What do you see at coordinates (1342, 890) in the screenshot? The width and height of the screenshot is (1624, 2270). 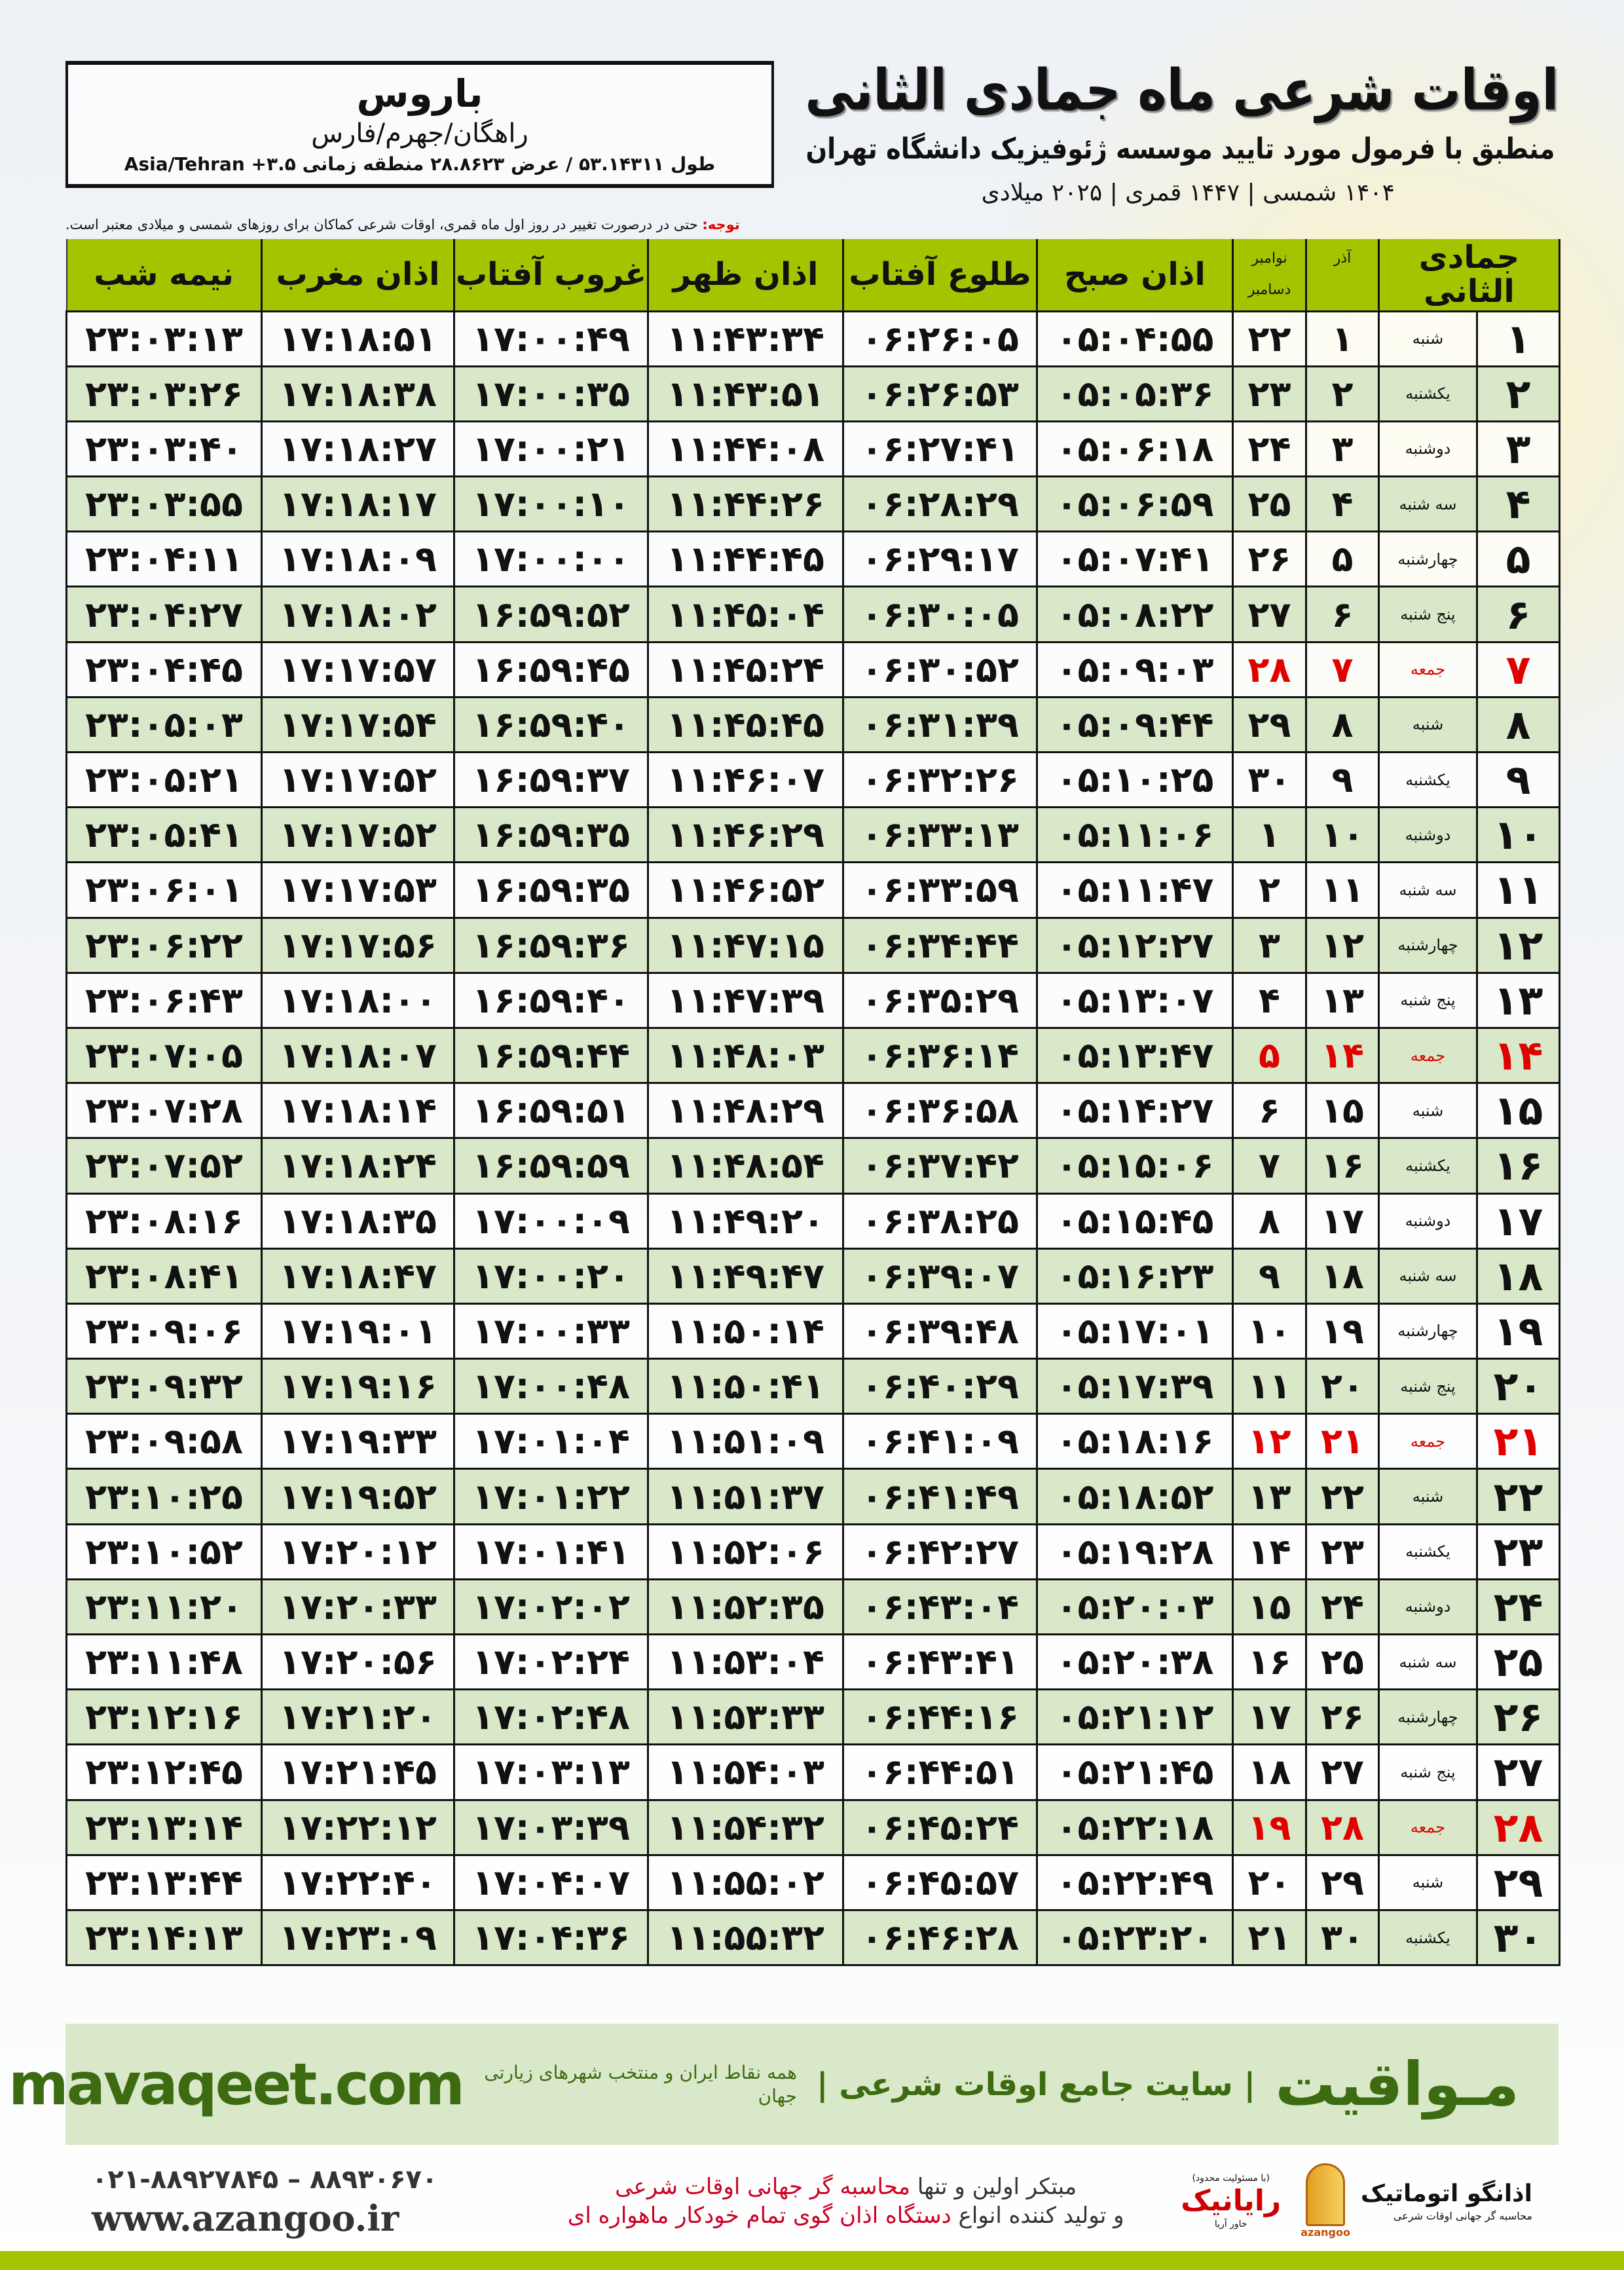 I see `azar-day: ۱۱` at bounding box center [1342, 890].